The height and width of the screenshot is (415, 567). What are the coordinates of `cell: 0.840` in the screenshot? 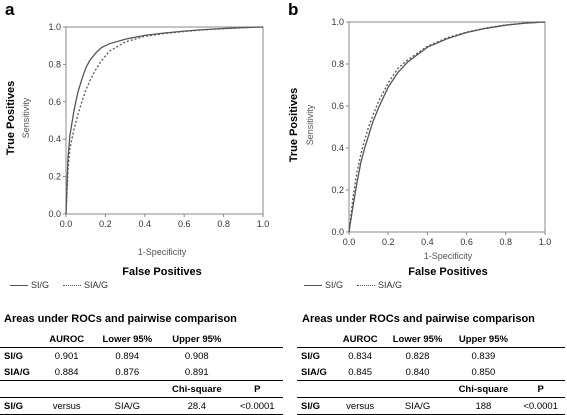 It's located at (417, 372).